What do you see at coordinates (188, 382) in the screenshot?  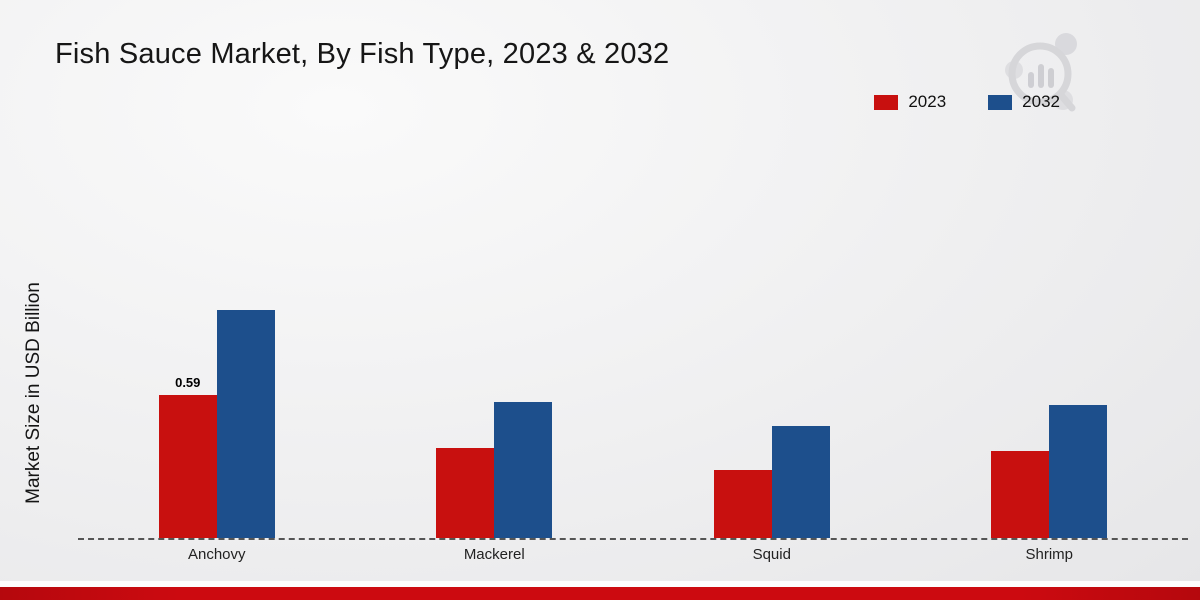 I see `bar-value-label-anchovy-2023: 0.59` at bounding box center [188, 382].